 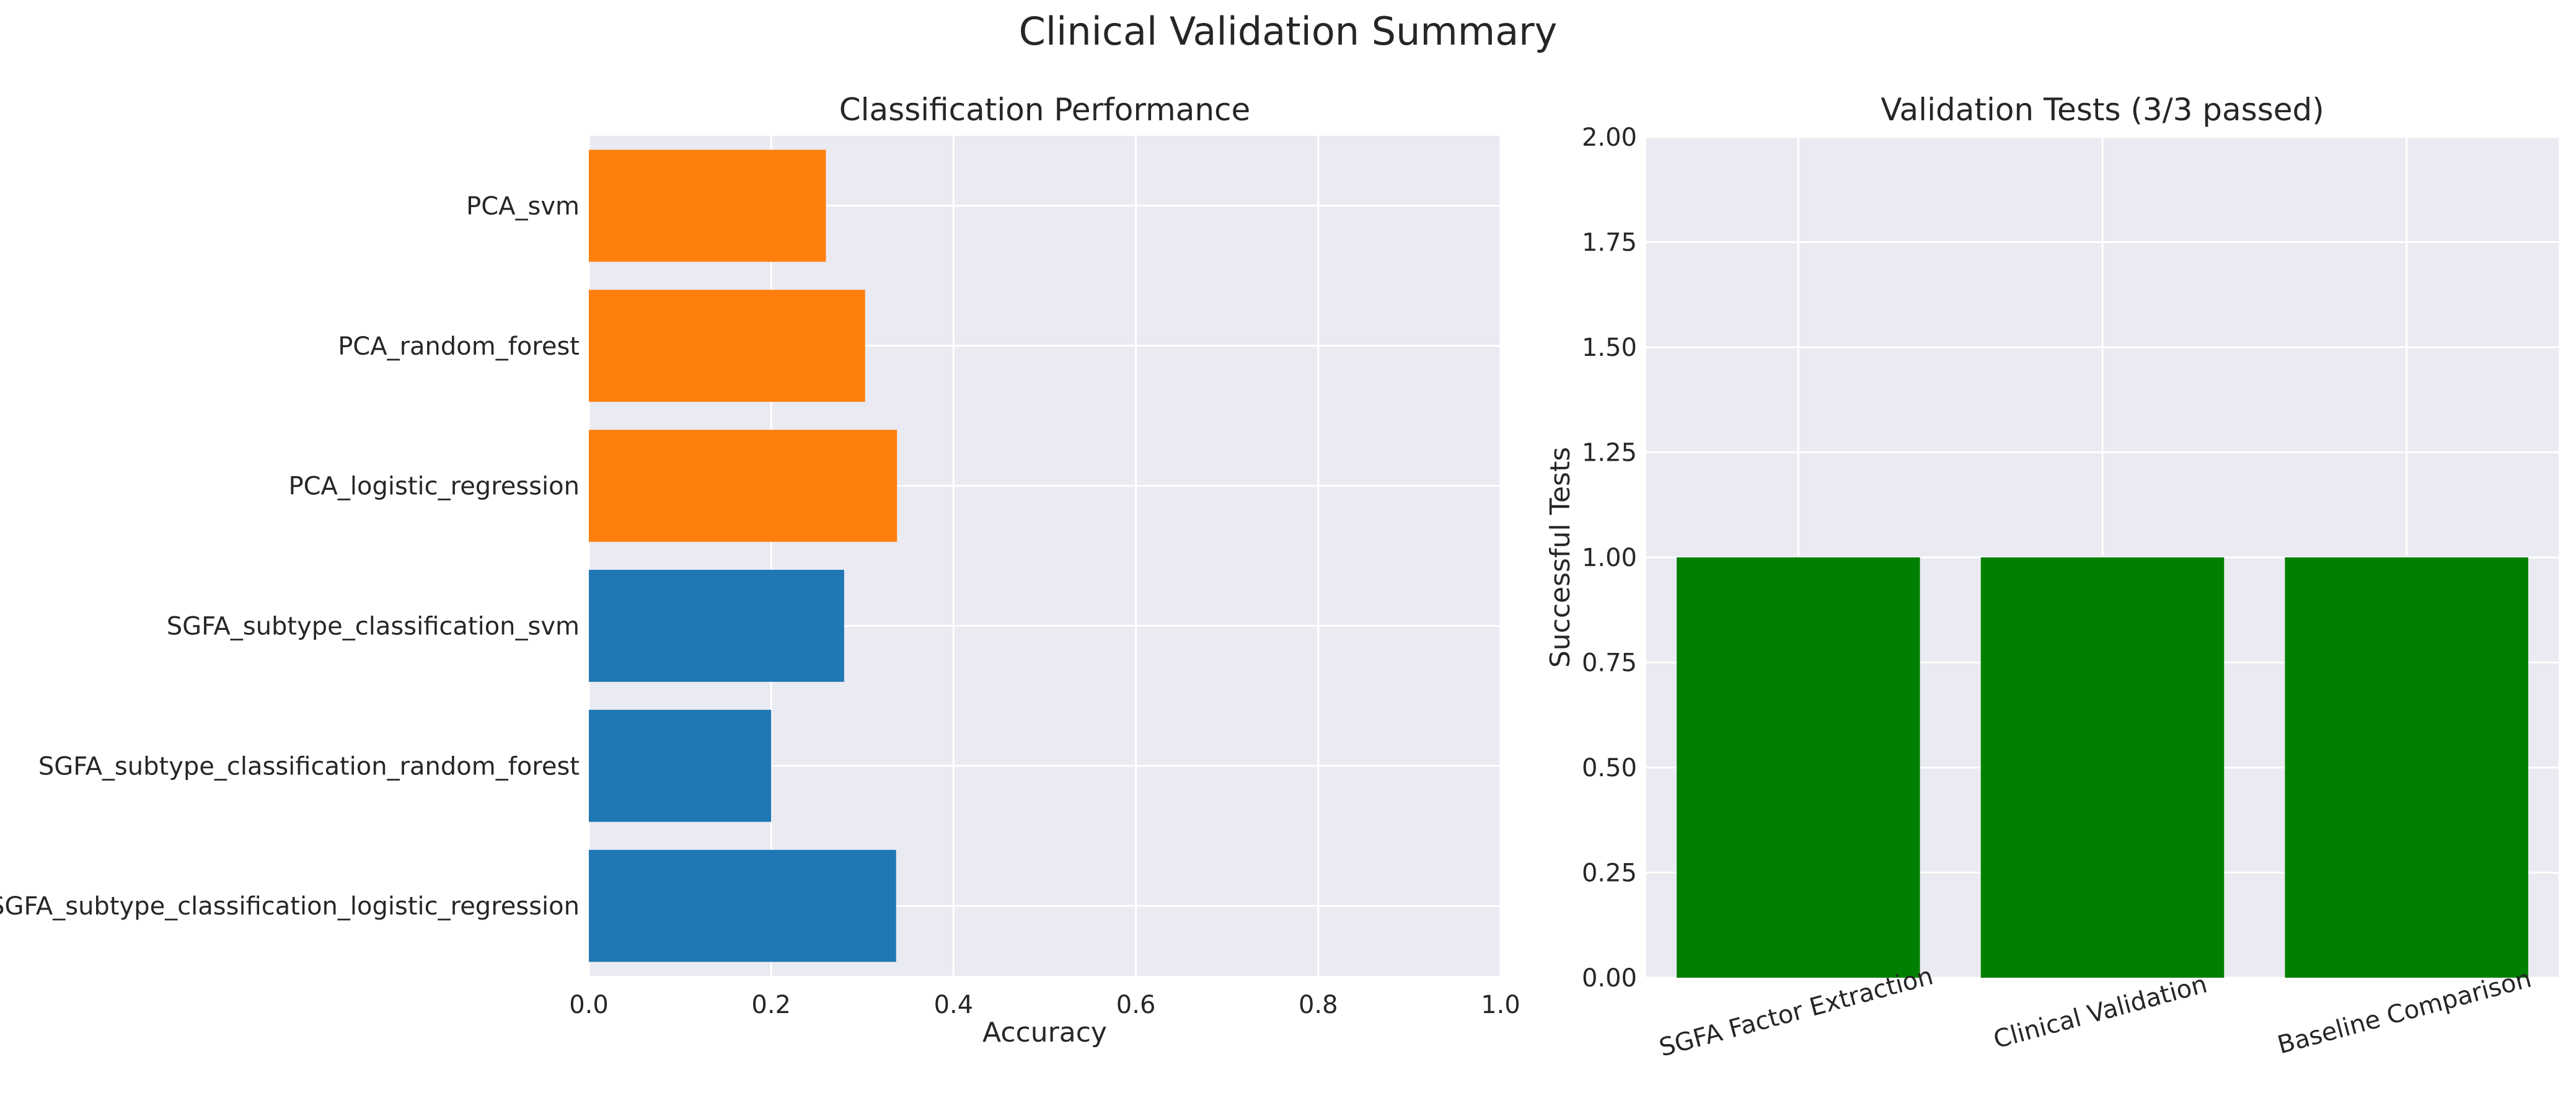 I want to click on x-tick-label: 0.2, so click(x=771, y=1005).